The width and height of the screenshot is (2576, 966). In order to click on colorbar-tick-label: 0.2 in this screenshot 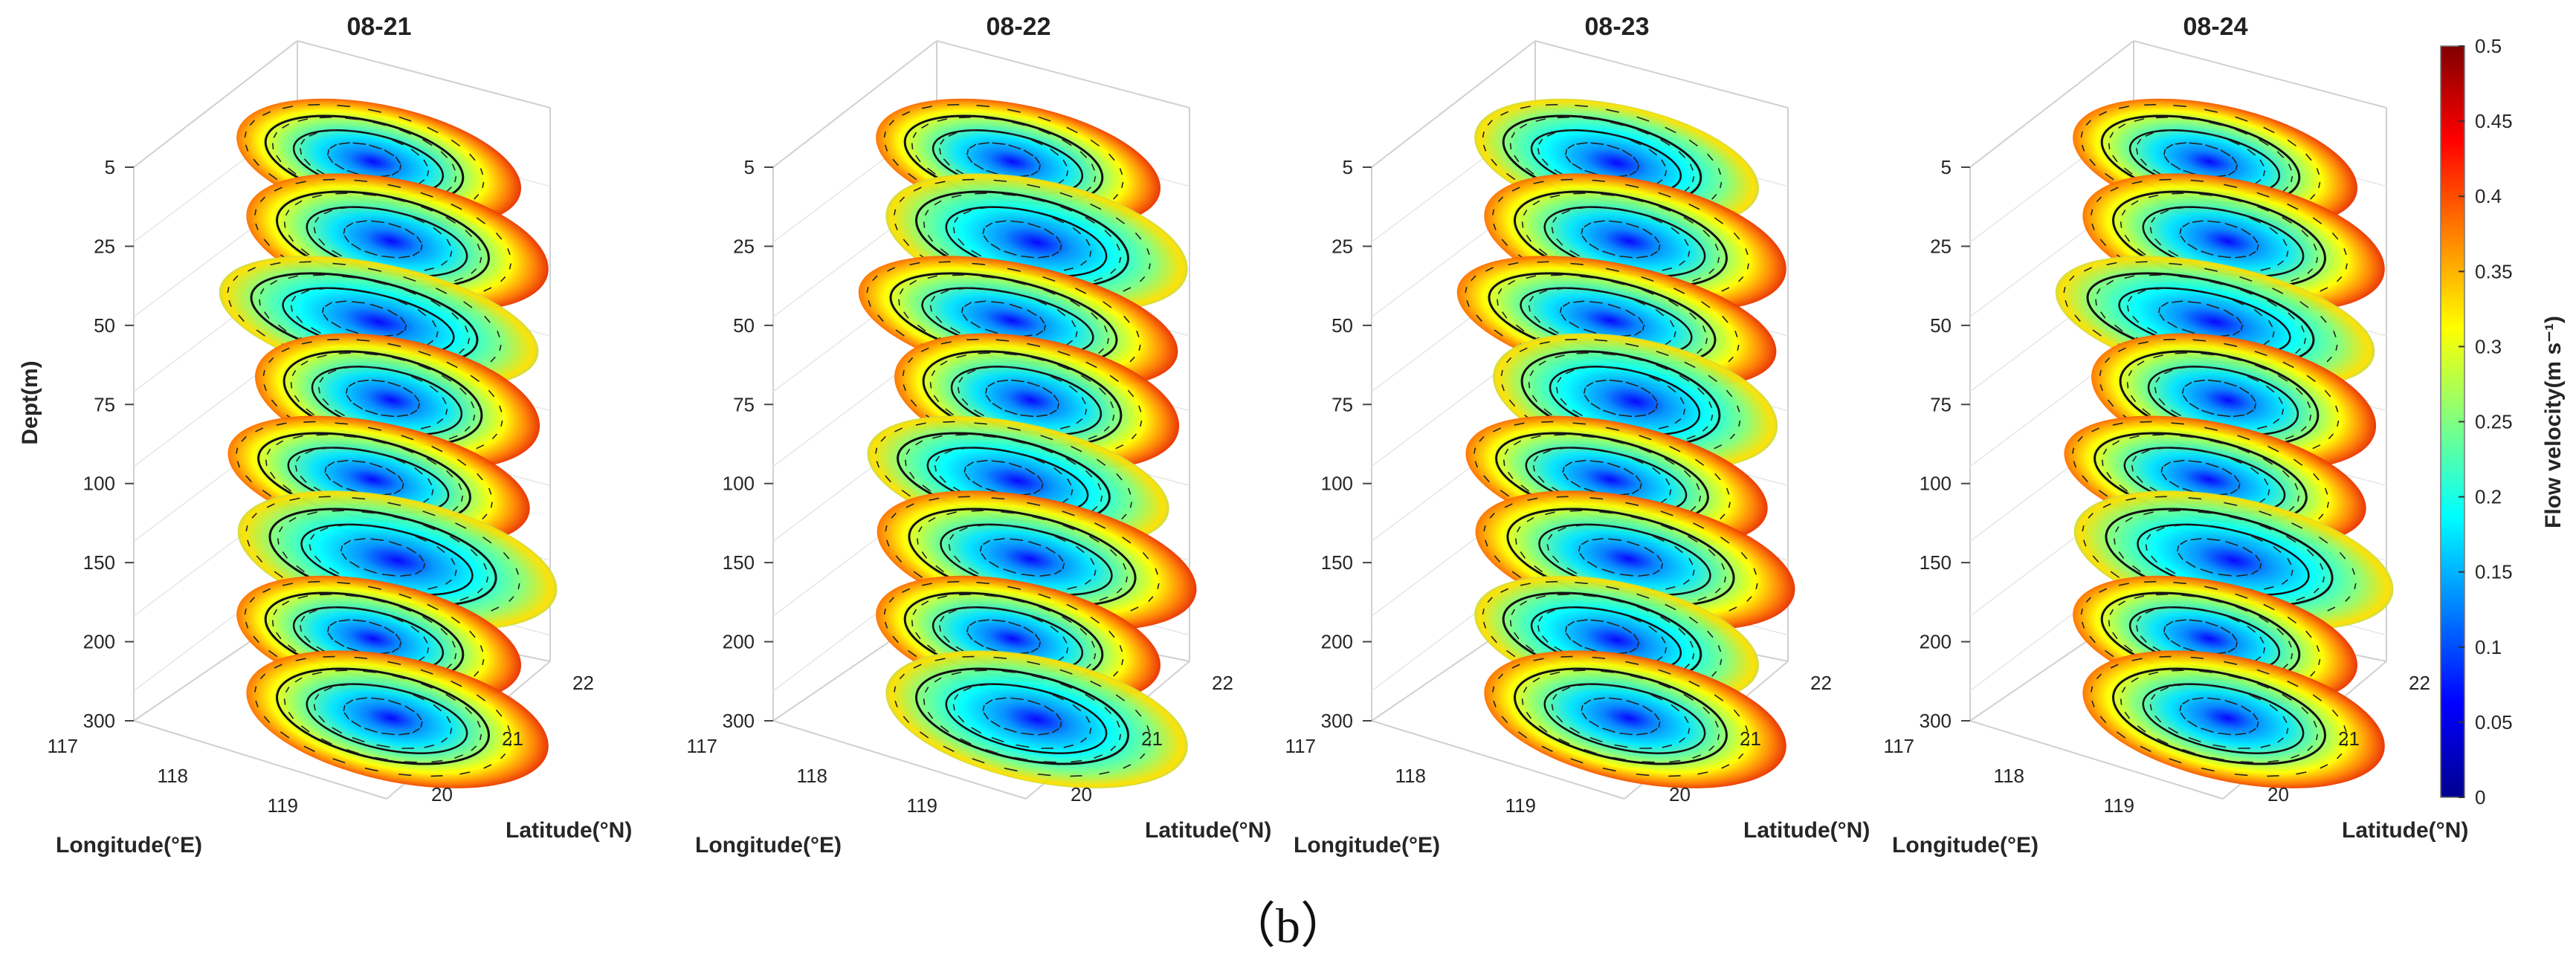, I will do `click(2488, 497)`.